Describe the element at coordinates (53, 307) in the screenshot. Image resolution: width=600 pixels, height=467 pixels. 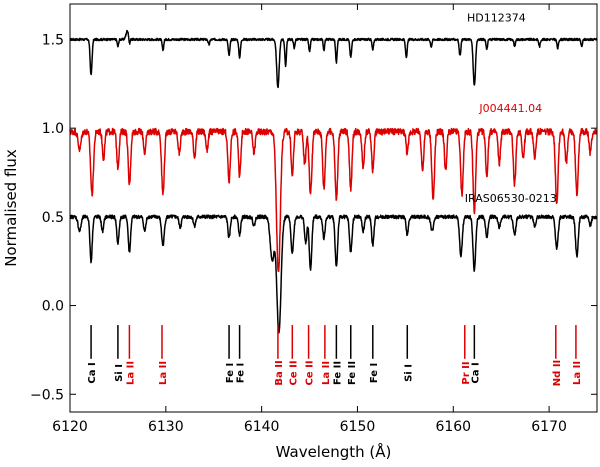
I see `y-tick-label: 0.0` at that location.